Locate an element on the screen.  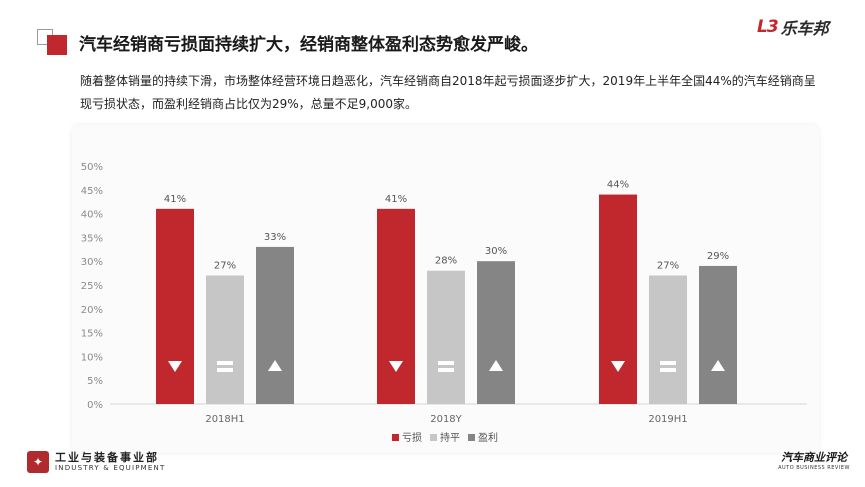
footer-right-logo-en: AUTO BUSINESS REVIEW is located at coordinates (814, 468).